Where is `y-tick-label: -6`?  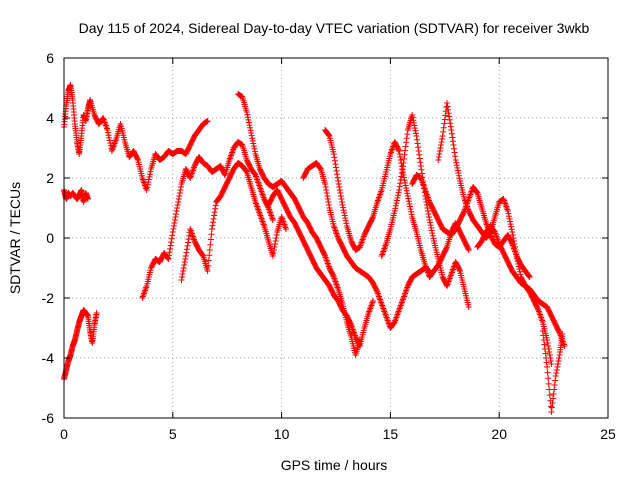 y-tick-label: -6 is located at coordinates (48, 418).